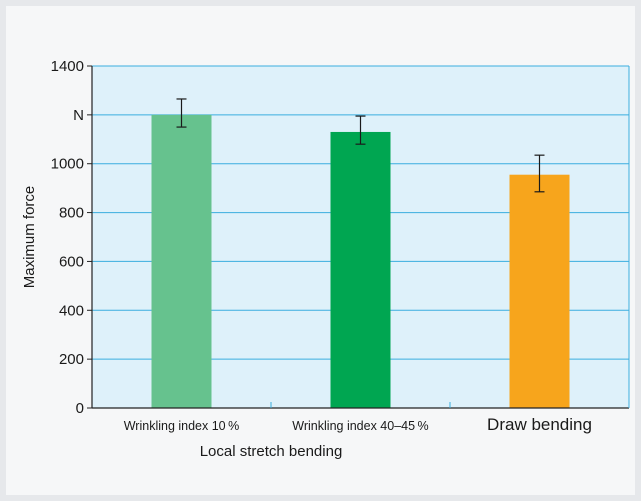 Image resolution: width=641 pixels, height=501 pixels. What do you see at coordinates (71, 359) in the screenshot?
I see `y-tick-label: 200` at bounding box center [71, 359].